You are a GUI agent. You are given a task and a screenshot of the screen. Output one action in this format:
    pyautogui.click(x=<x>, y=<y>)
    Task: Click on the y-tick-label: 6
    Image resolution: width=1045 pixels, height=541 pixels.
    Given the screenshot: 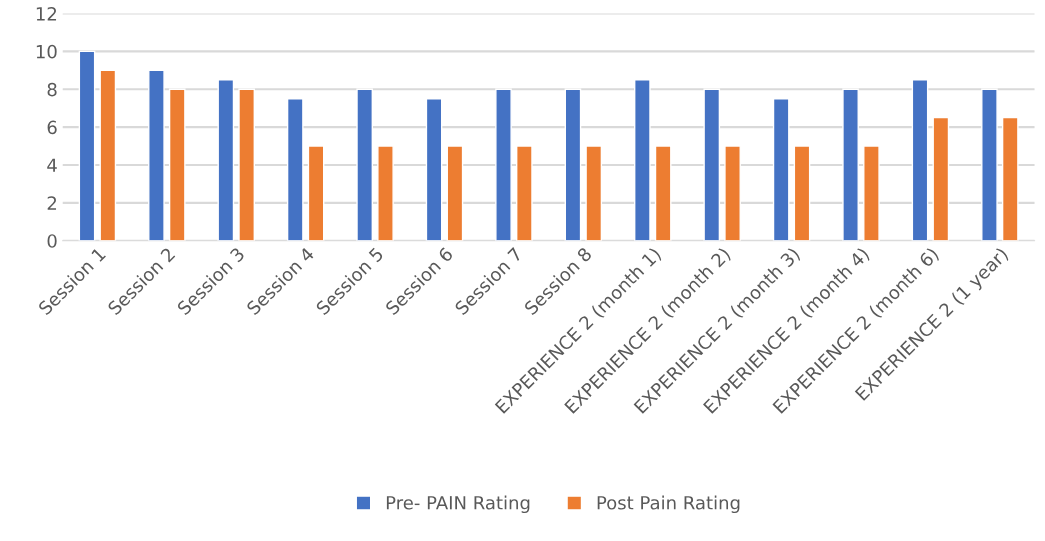 What is the action you would take?
    pyautogui.click(x=52, y=127)
    